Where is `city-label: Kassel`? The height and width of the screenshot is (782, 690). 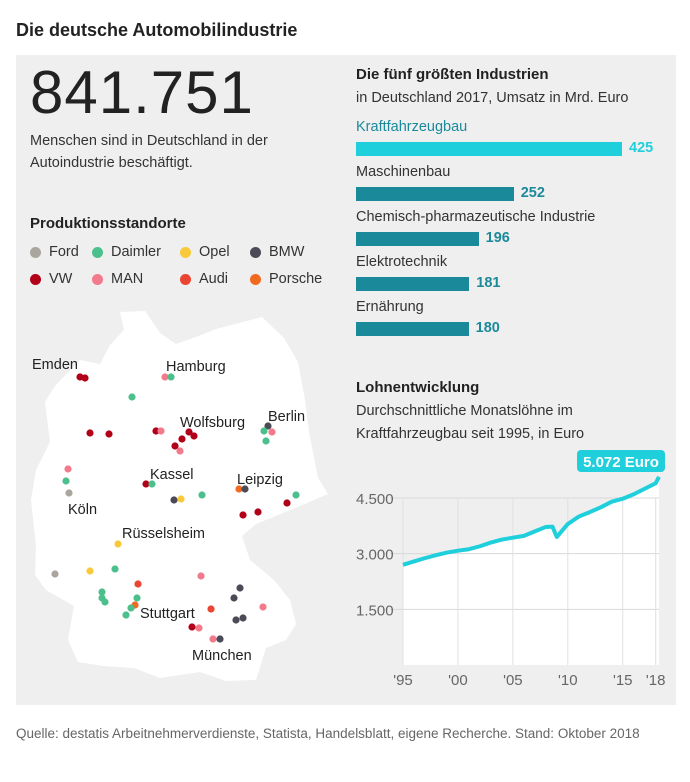 city-label: Kassel is located at coordinates (172, 475).